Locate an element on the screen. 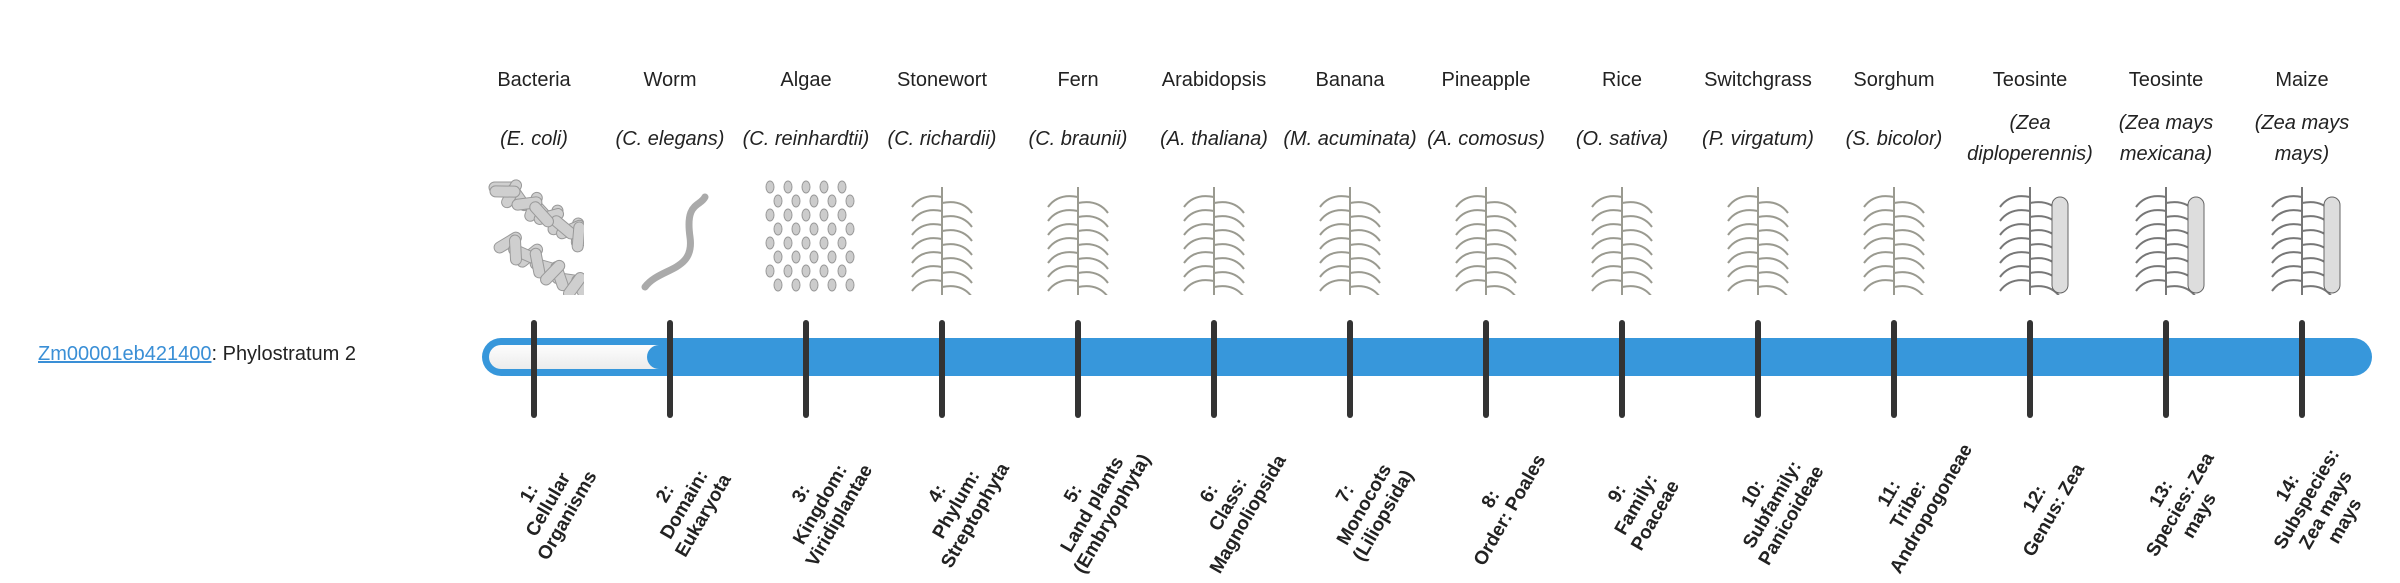  phylostratum-bar is located at coordinates (1427, 357).